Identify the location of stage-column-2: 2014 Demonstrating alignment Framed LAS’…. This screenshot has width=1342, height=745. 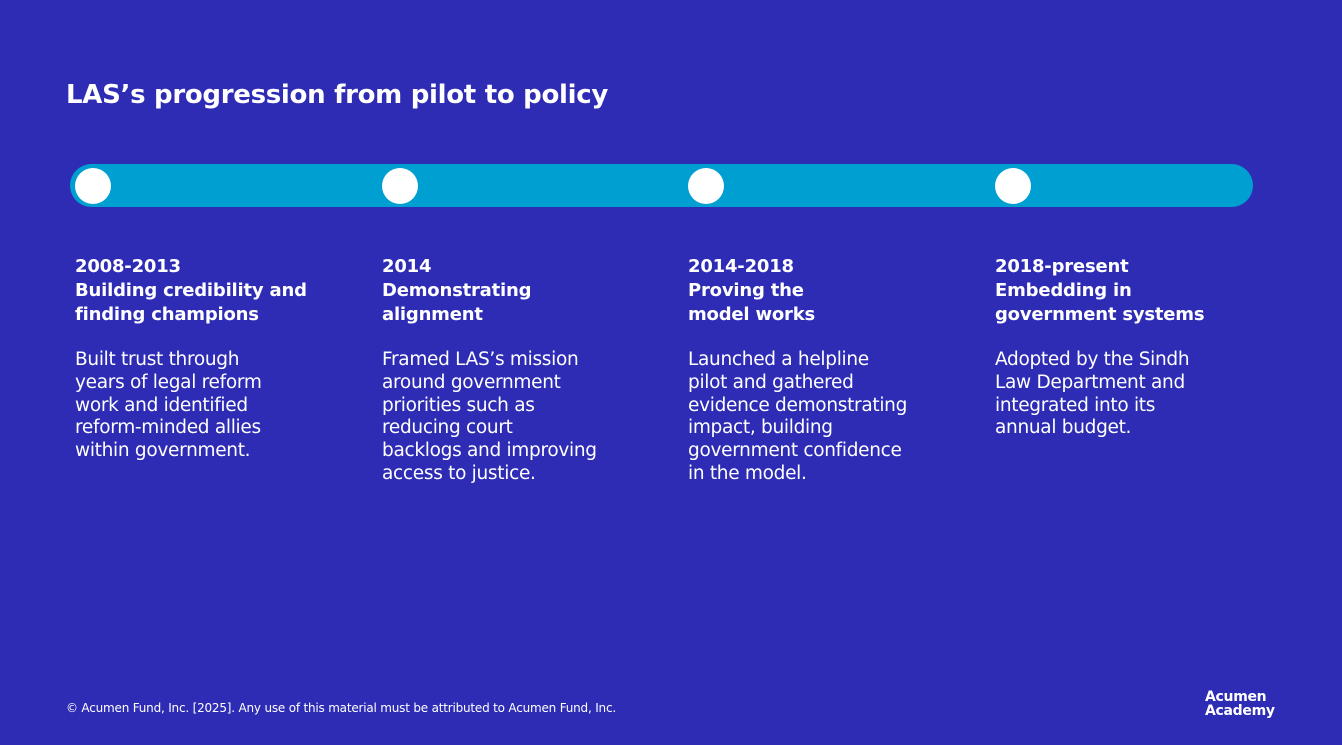
(512, 370).